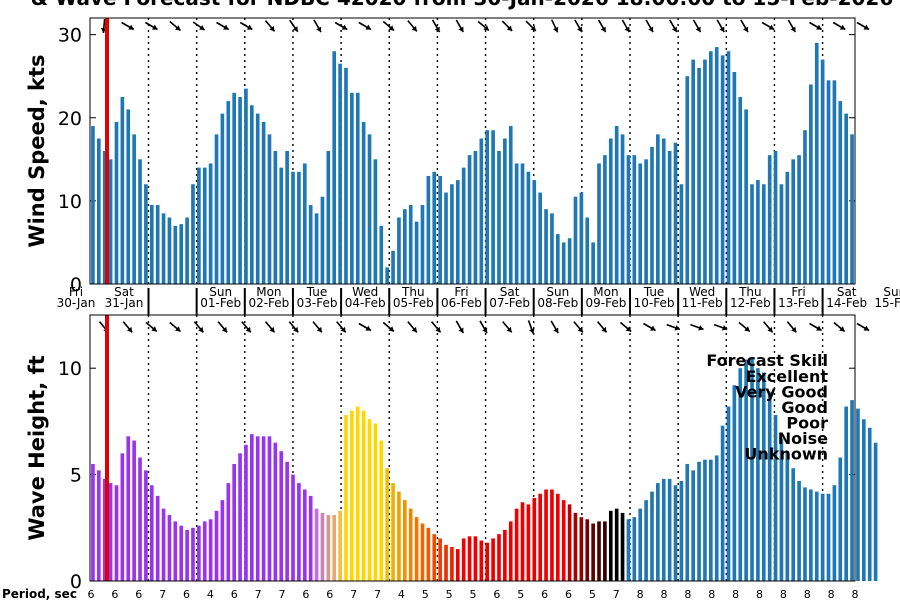 Image resolution: width=900 pixels, height=600 pixels. What do you see at coordinates (329, 594) in the screenshot?
I see `period-value: 6` at bounding box center [329, 594].